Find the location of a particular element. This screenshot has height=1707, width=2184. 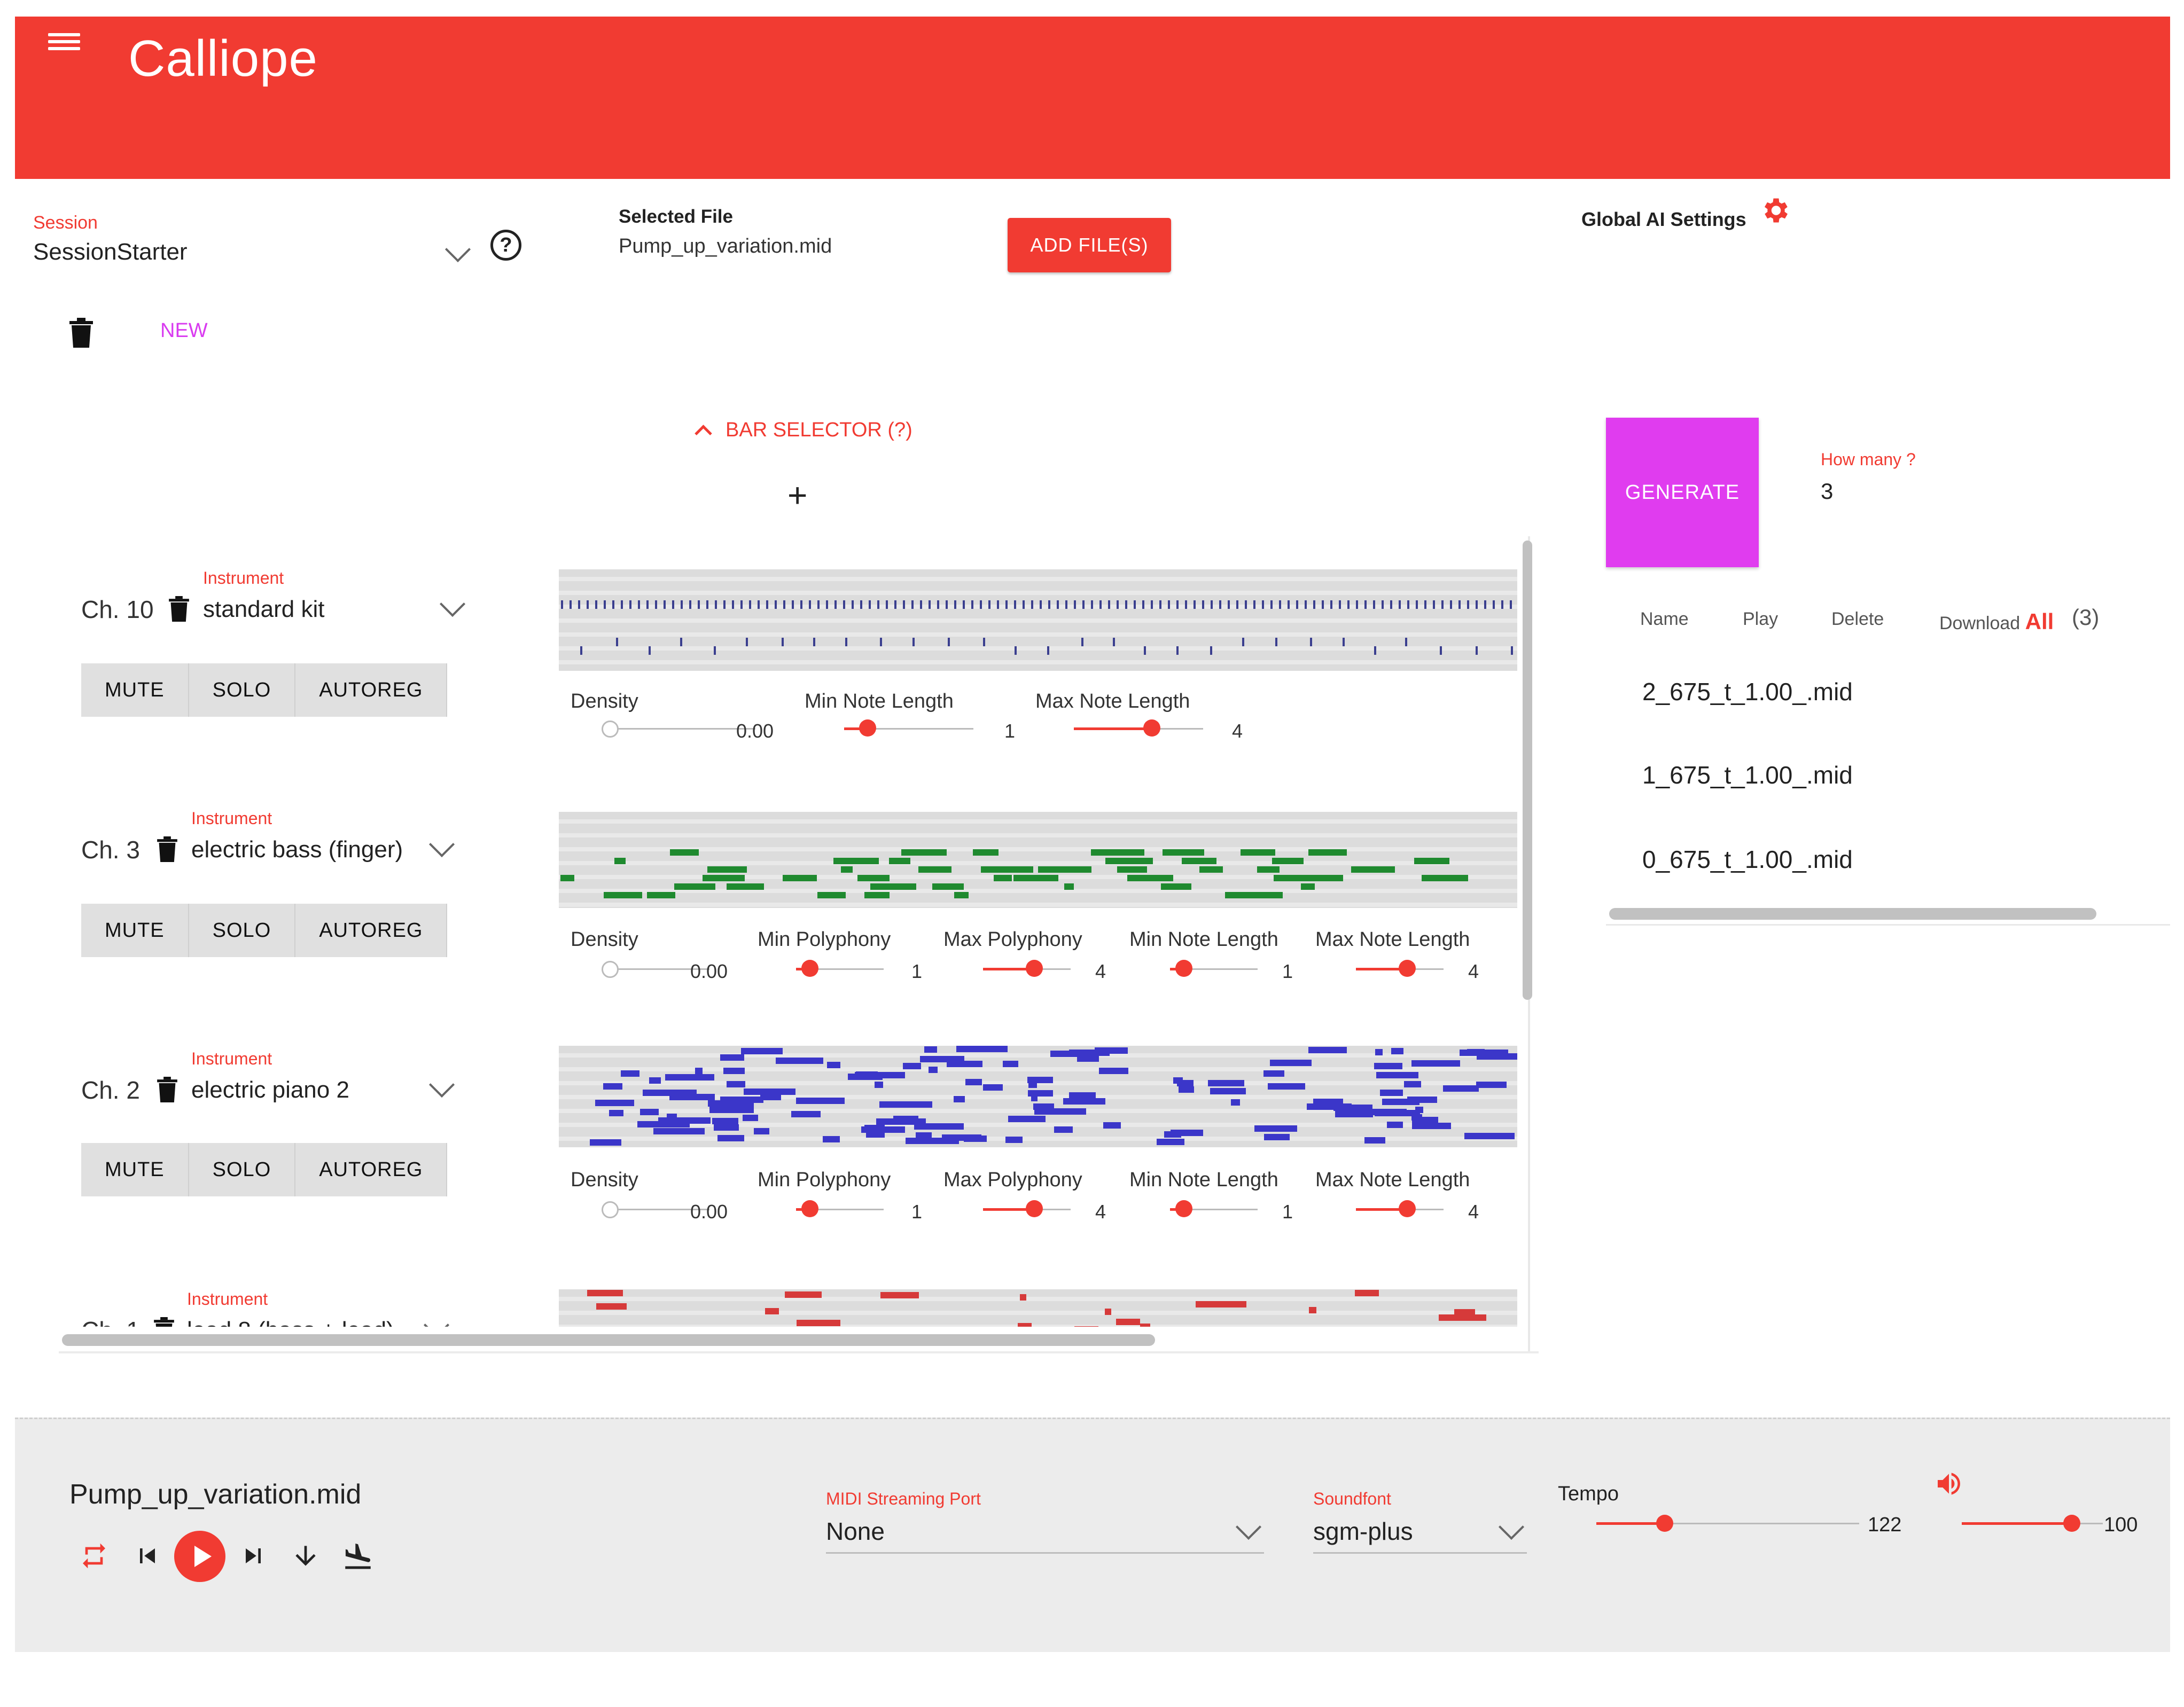

instrument-select: electric piano 2 is located at coordinates (270, 1090).